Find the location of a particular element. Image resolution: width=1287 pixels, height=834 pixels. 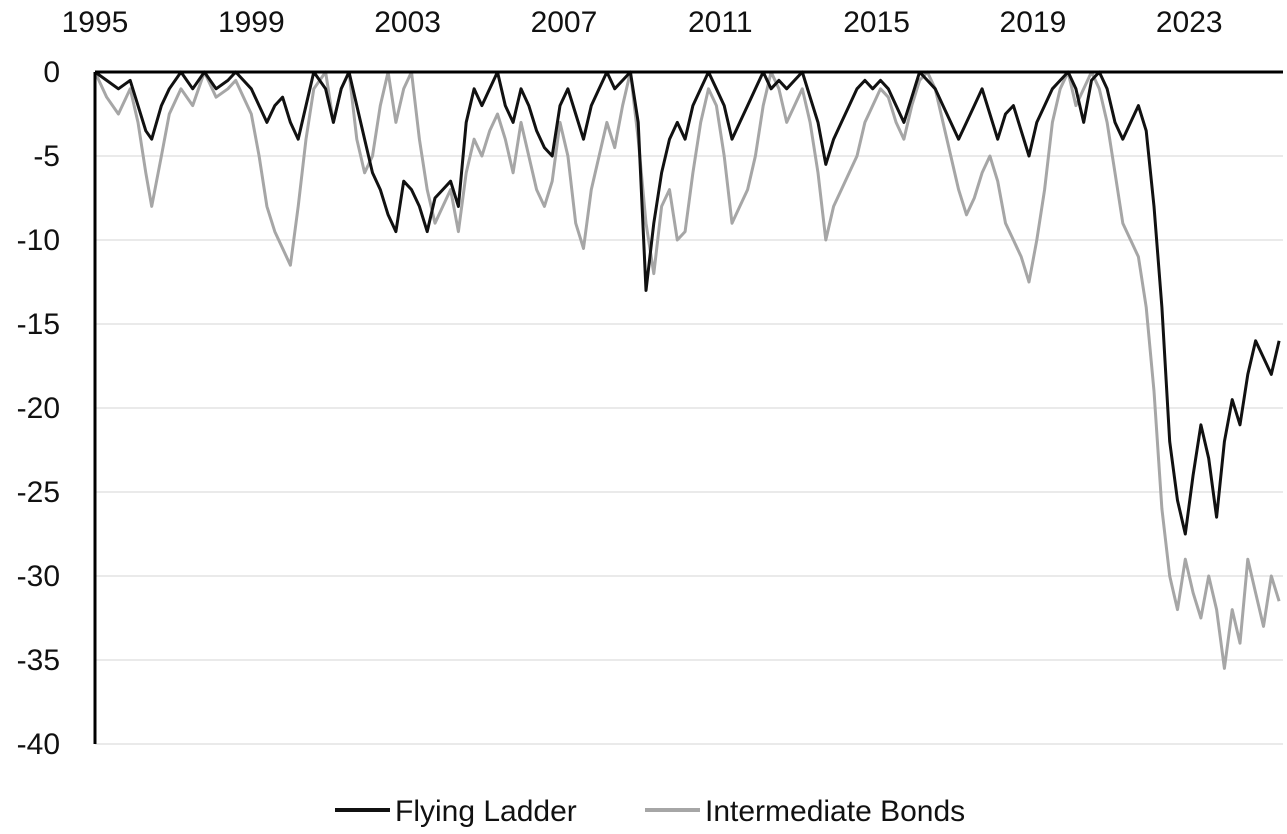

x-tick-labels: 1995 1999 2003 2007 2011 2015 2019 2023 is located at coordinates (642, 22).